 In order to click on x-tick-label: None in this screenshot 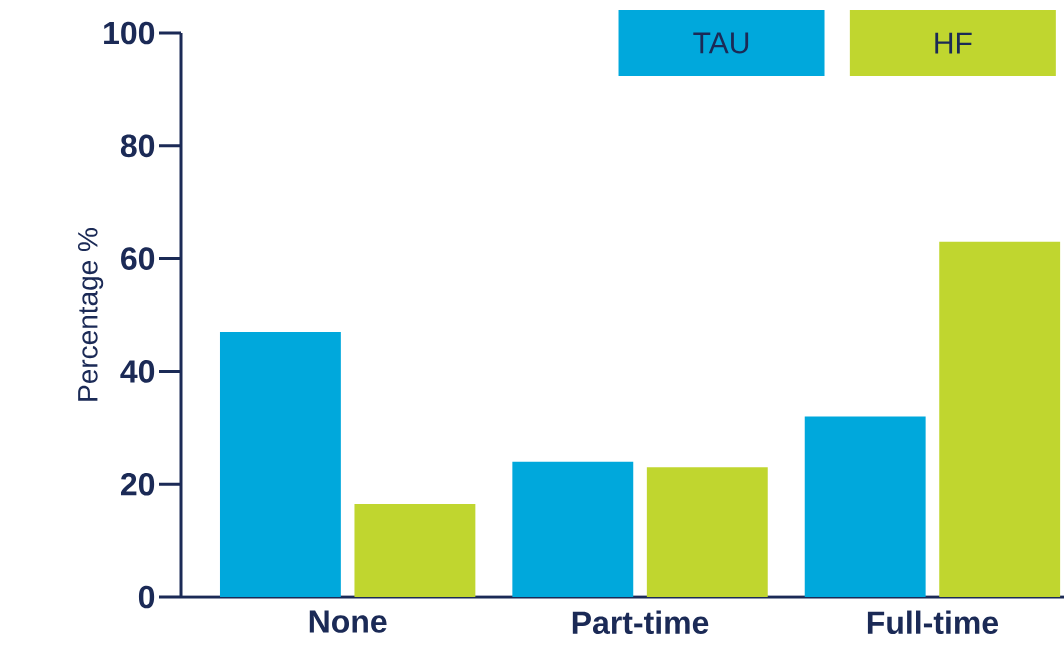, I will do `click(348, 621)`.